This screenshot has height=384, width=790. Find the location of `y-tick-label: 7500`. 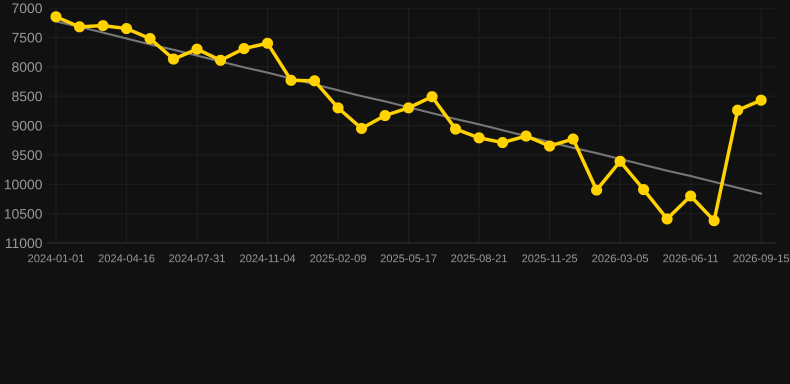

y-tick-label: 7500 is located at coordinates (27, 37).